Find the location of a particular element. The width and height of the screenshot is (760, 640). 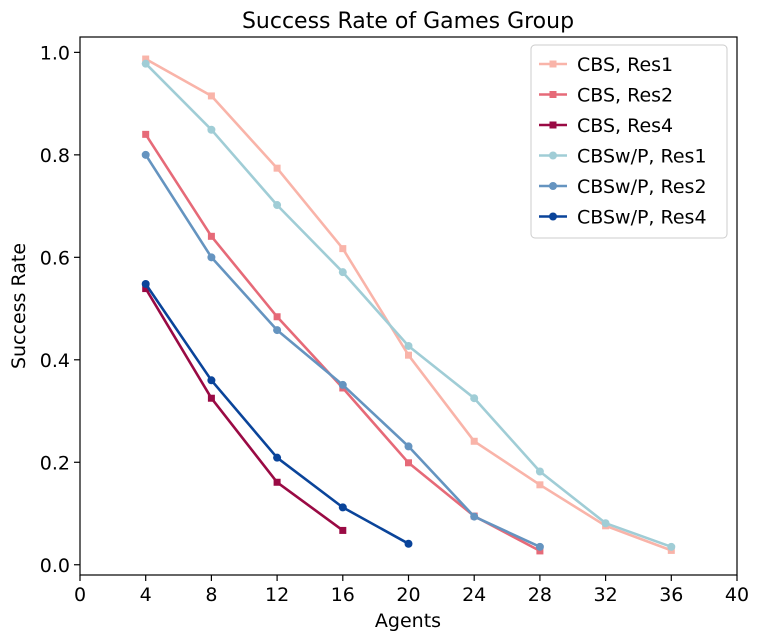

legend-item: CBS, Res1 is located at coordinates (606, 65).